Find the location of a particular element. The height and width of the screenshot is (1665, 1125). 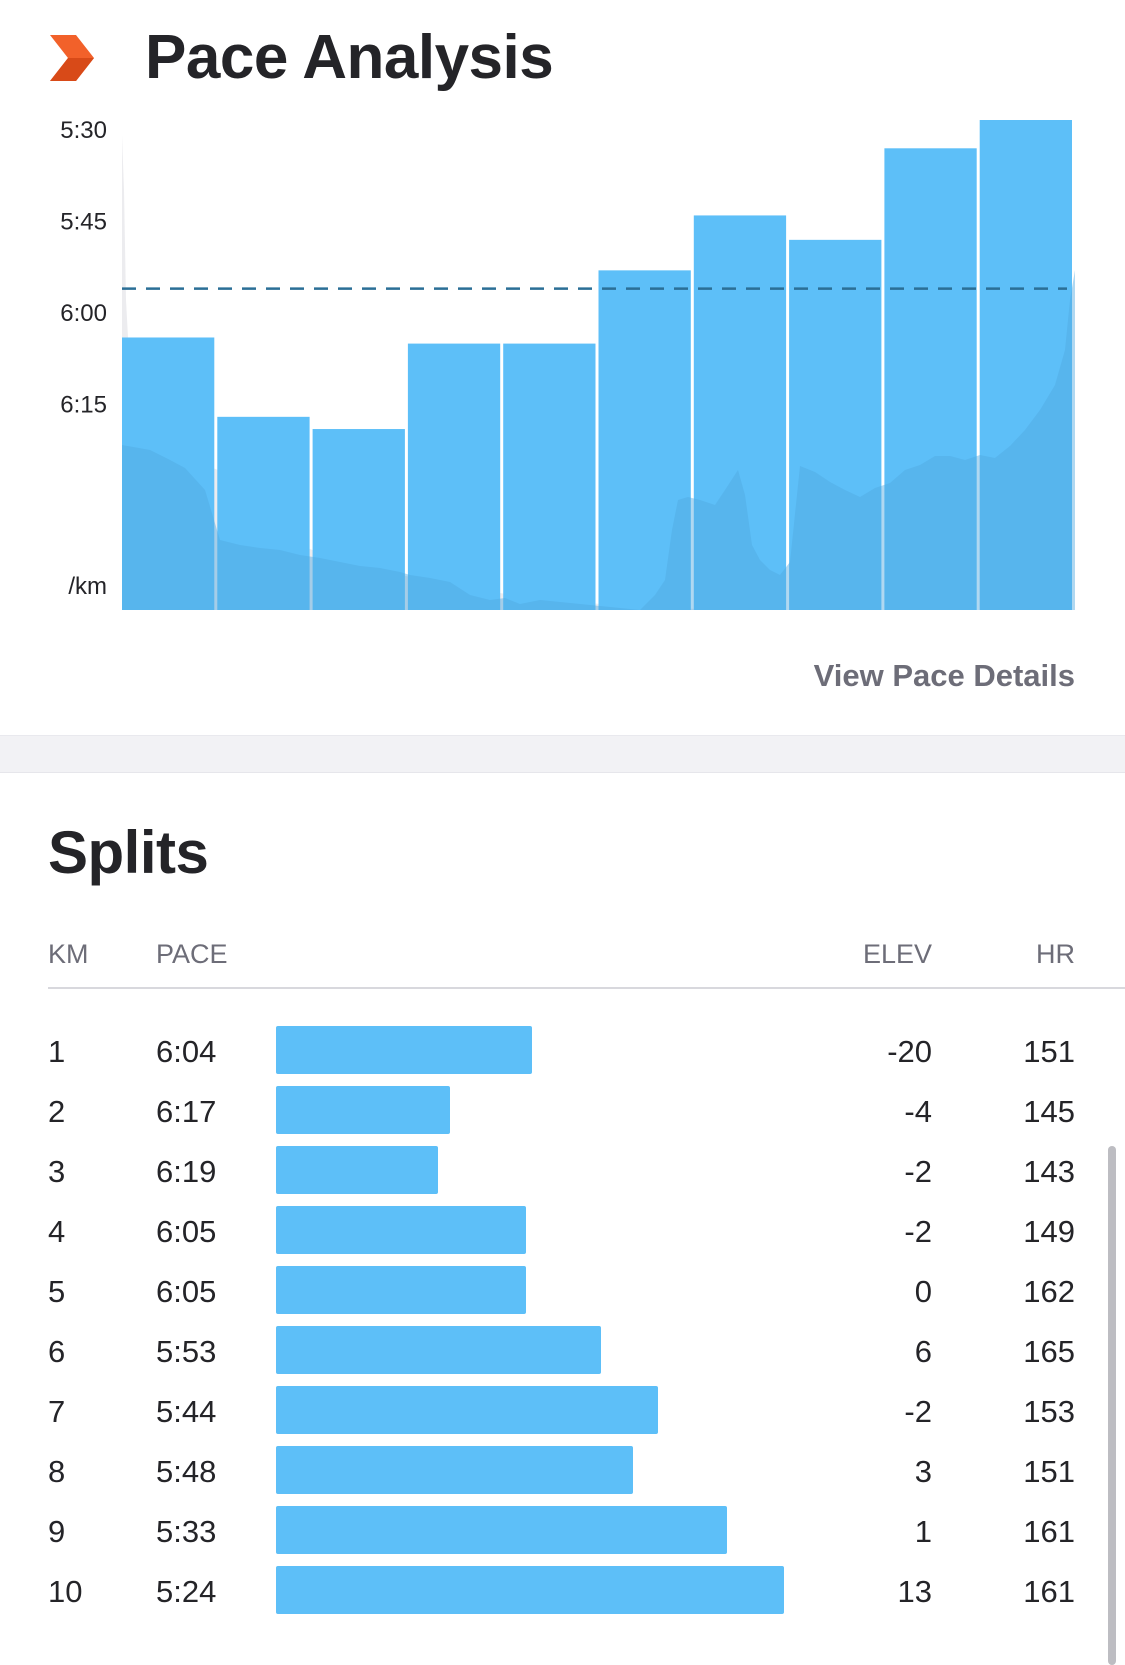

split-pace: 6:04 is located at coordinates (186, 1051).